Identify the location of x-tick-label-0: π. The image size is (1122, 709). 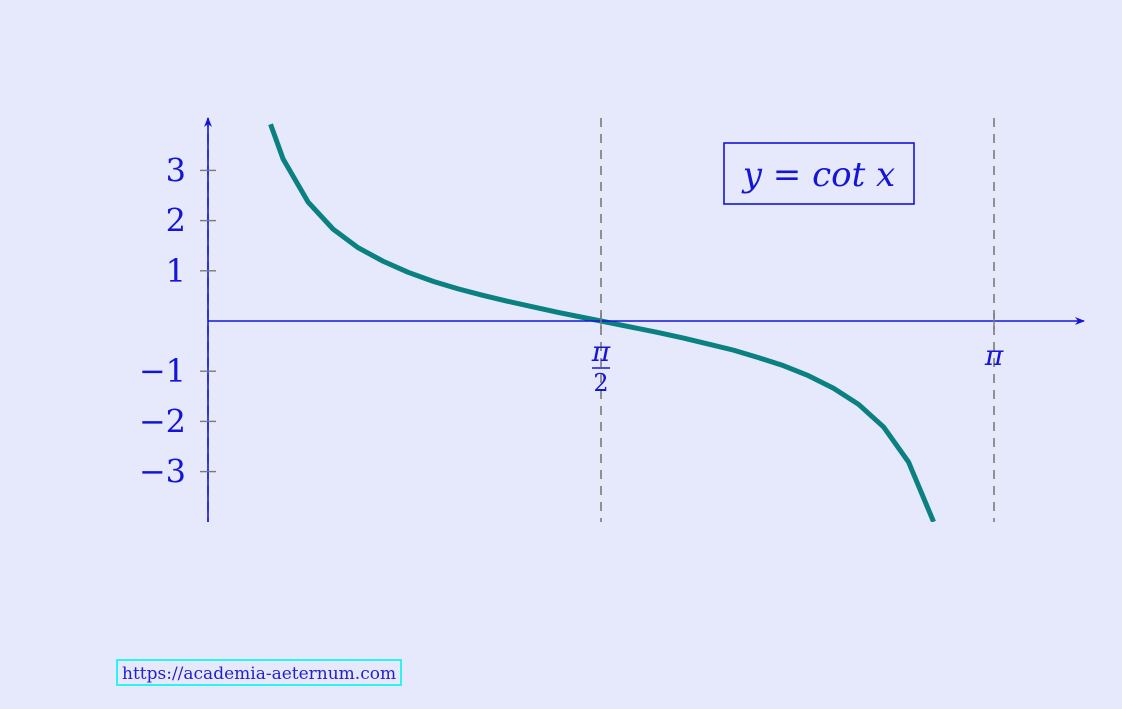
(601, 351).